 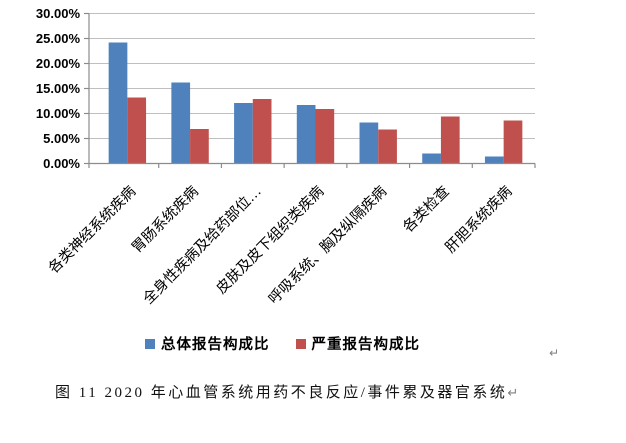 What do you see at coordinates (61, 163) in the screenshot?
I see `y-tick-label: 0.00%` at bounding box center [61, 163].